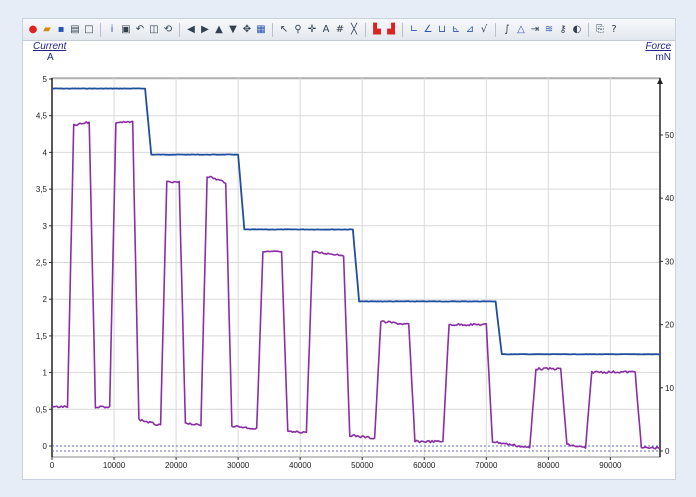 The image size is (696, 497). I want to click on x-tick-label: 0, so click(52, 465).